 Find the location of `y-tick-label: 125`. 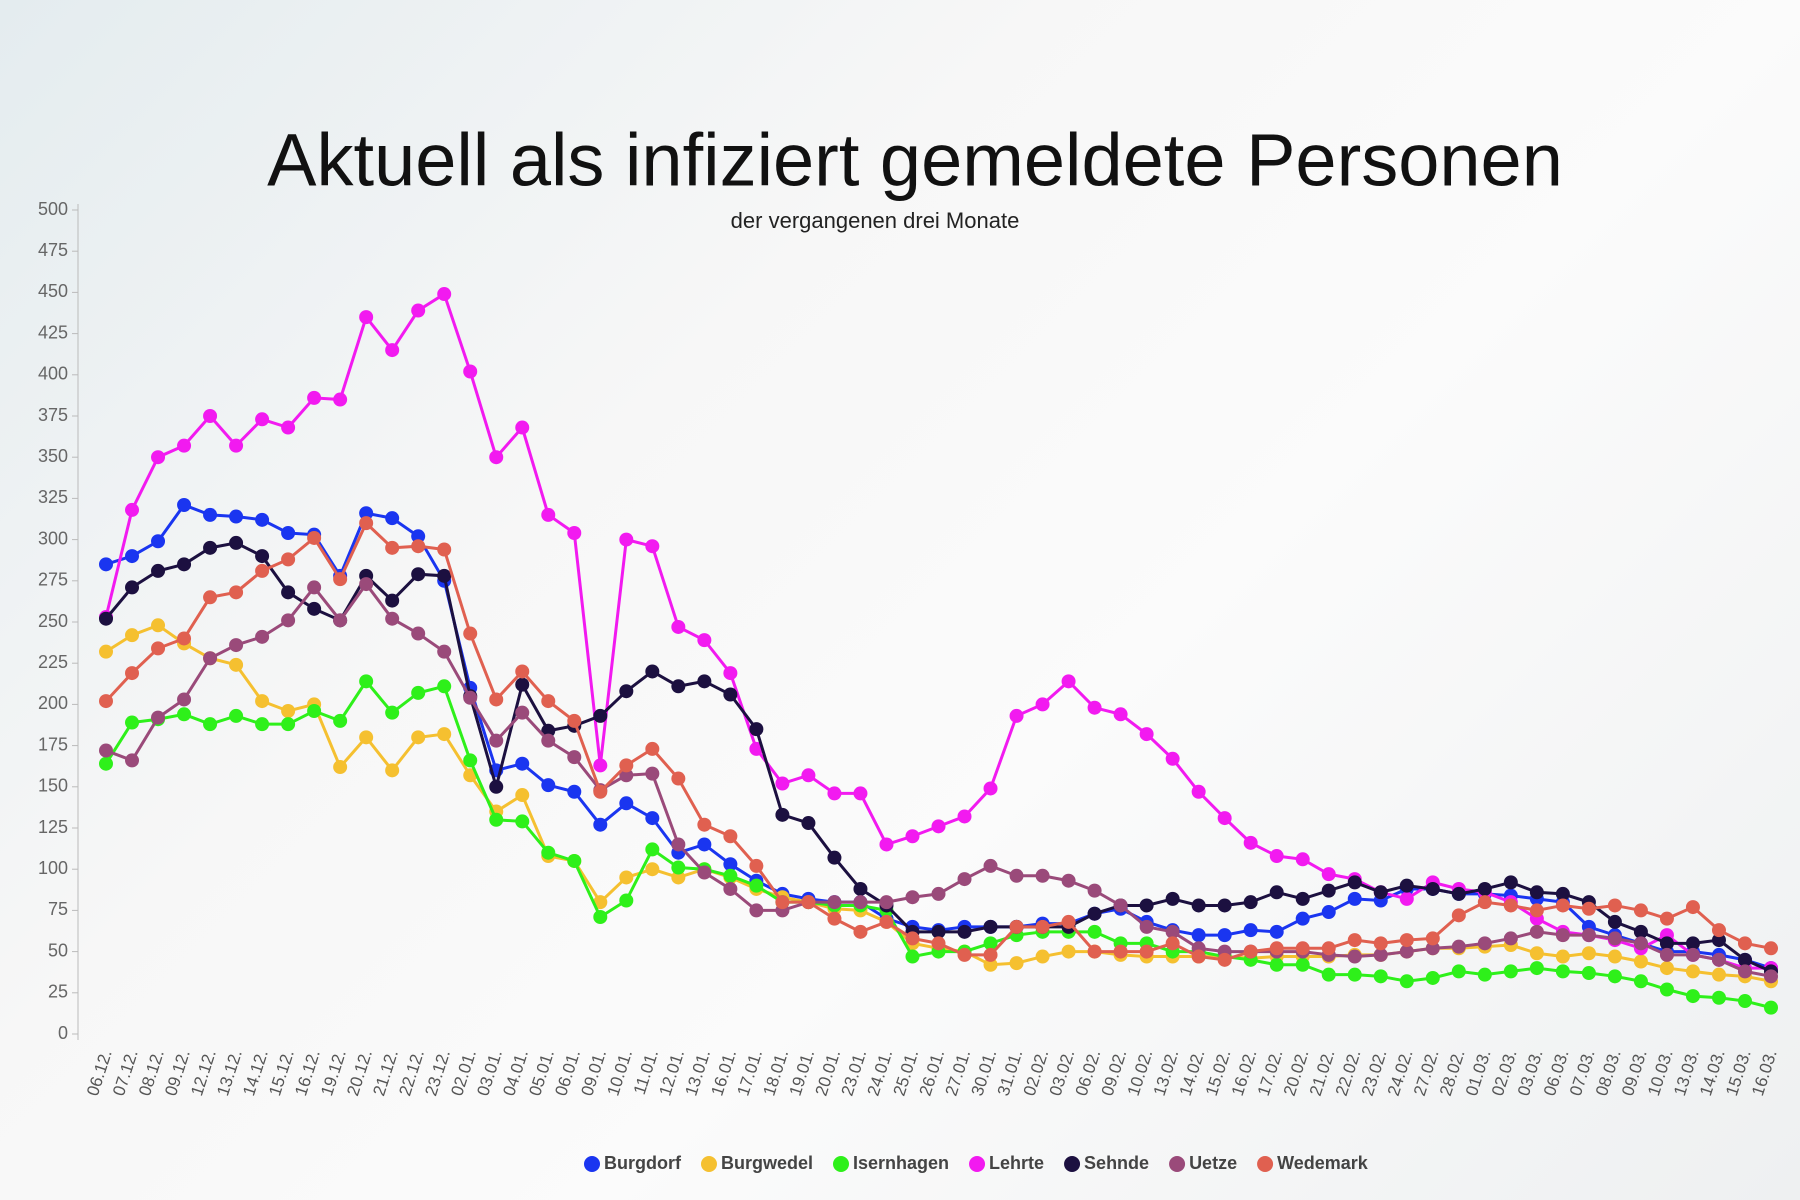

y-tick-label: 125 is located at coordinates (53, 827).